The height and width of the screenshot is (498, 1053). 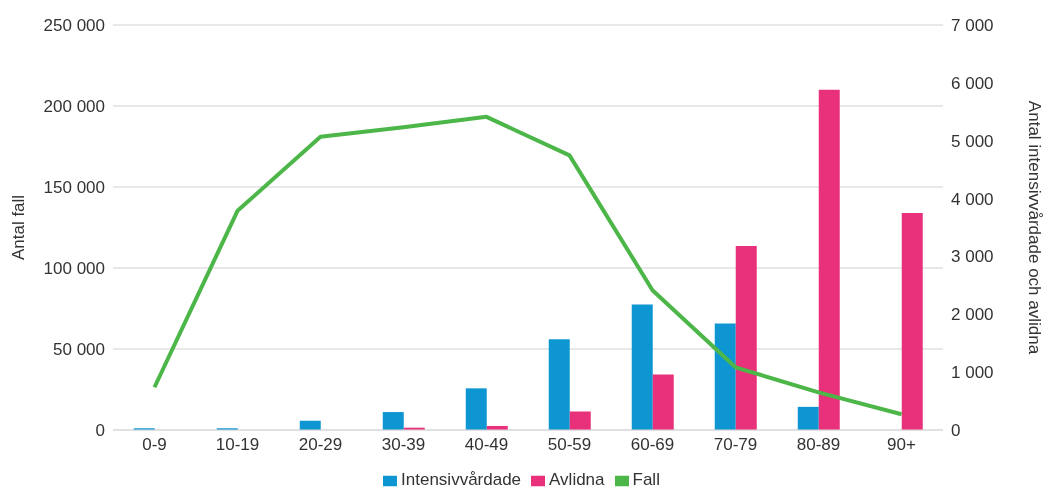 What do you see at coordinates (403, 445) in the screenshot?
I see `x-tick-label: 30-39` at bounding box center [403, 445].